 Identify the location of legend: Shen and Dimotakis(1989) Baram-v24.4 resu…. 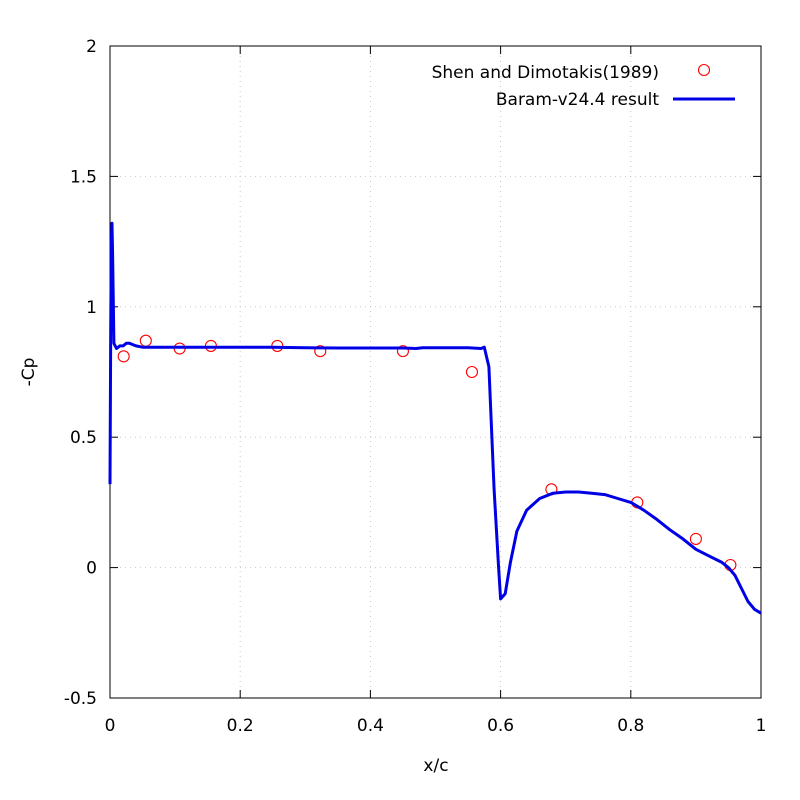
(583, 86).